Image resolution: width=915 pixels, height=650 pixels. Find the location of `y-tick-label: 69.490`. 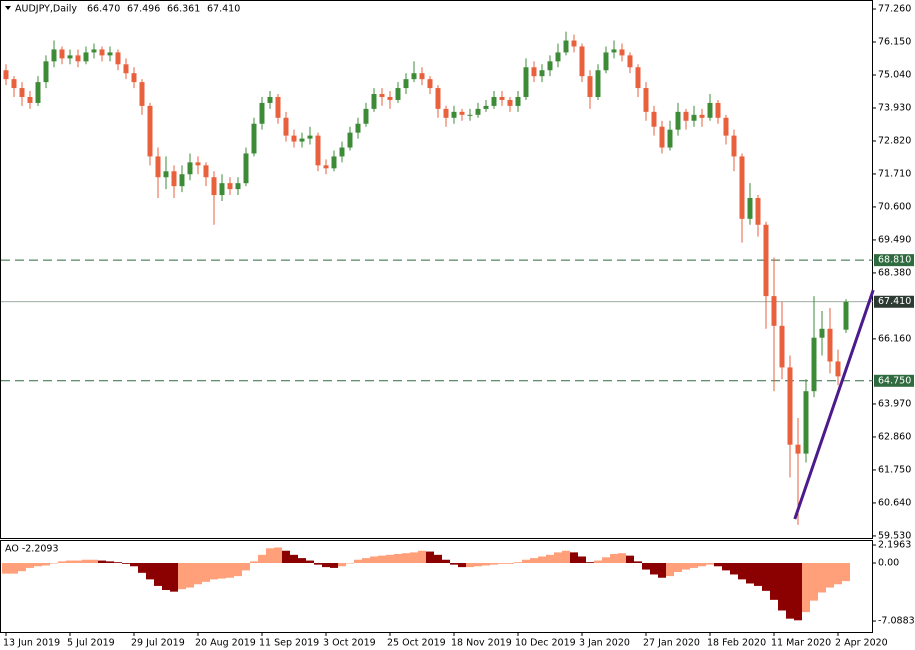

y-tick-label: 69.490 is located at coordinates (894, 239).